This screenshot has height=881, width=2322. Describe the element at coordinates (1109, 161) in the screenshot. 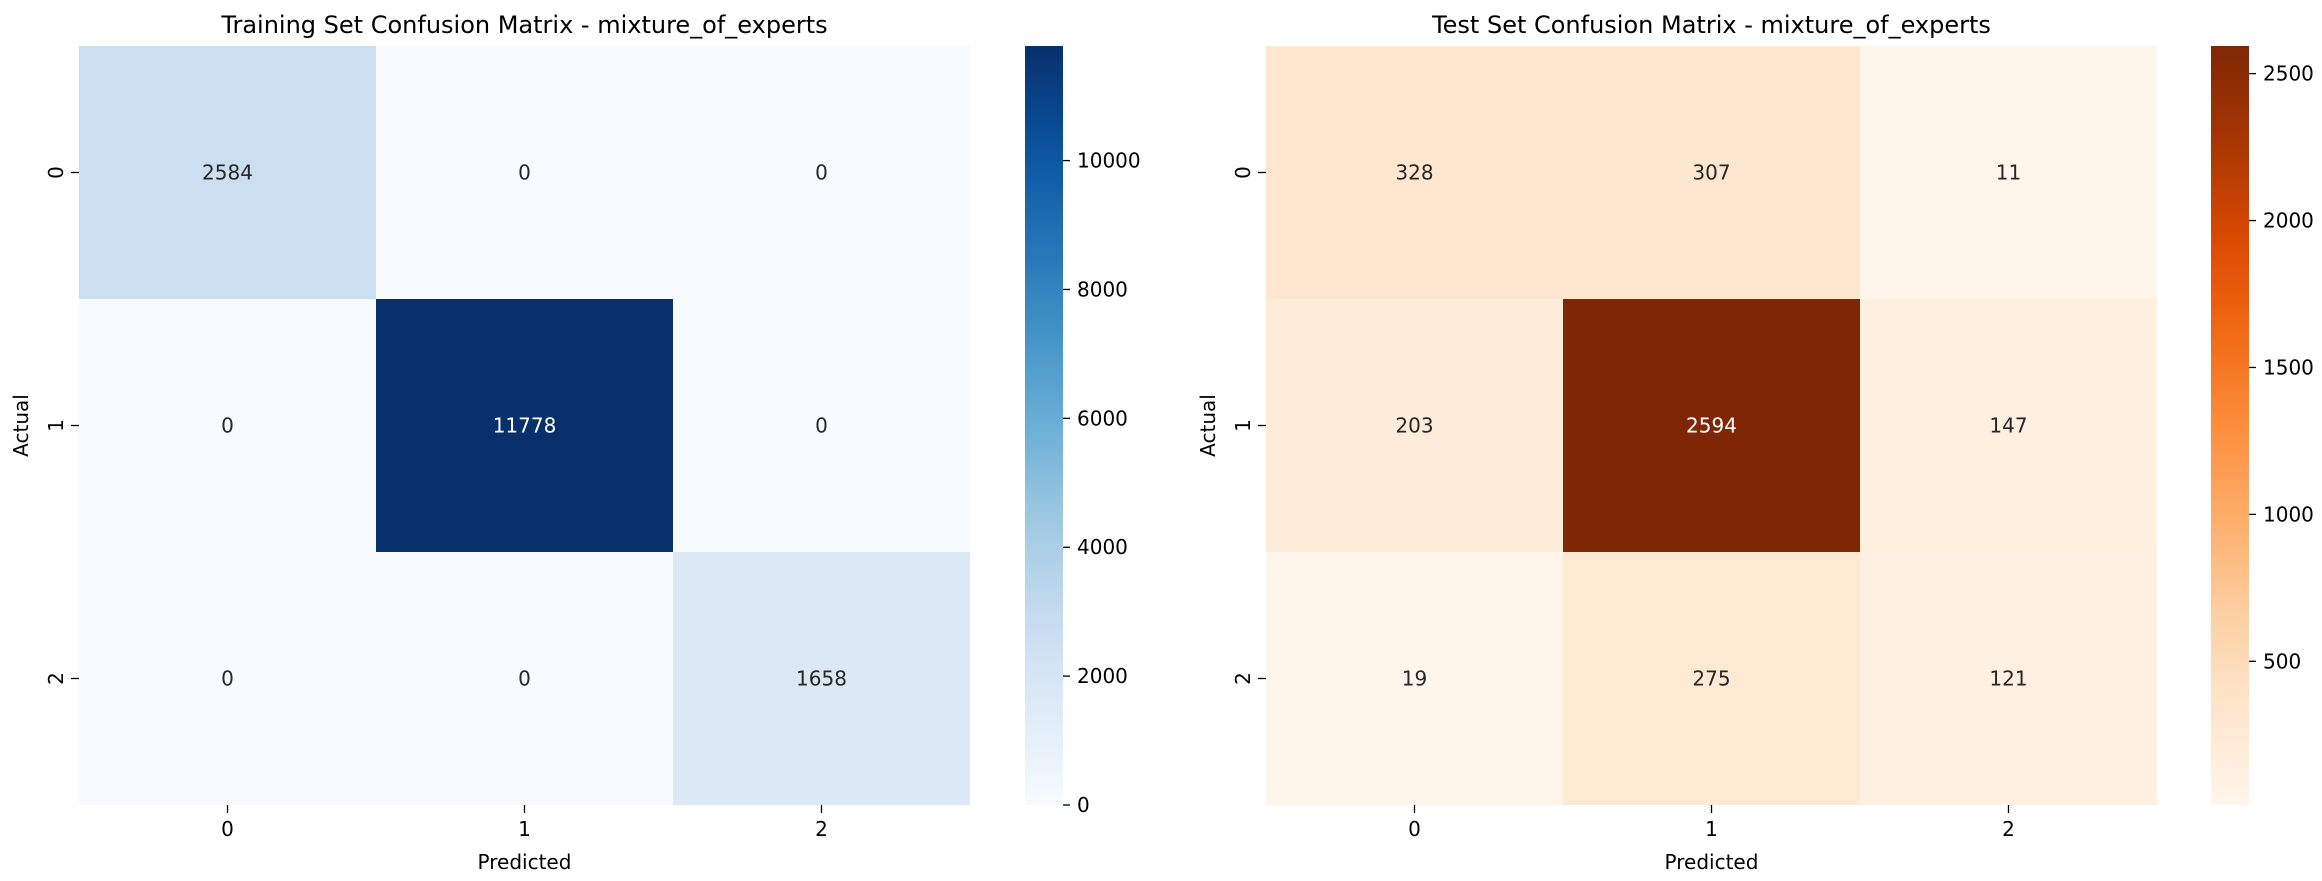

I see `colorbar-tick-label: 10000` at that location.